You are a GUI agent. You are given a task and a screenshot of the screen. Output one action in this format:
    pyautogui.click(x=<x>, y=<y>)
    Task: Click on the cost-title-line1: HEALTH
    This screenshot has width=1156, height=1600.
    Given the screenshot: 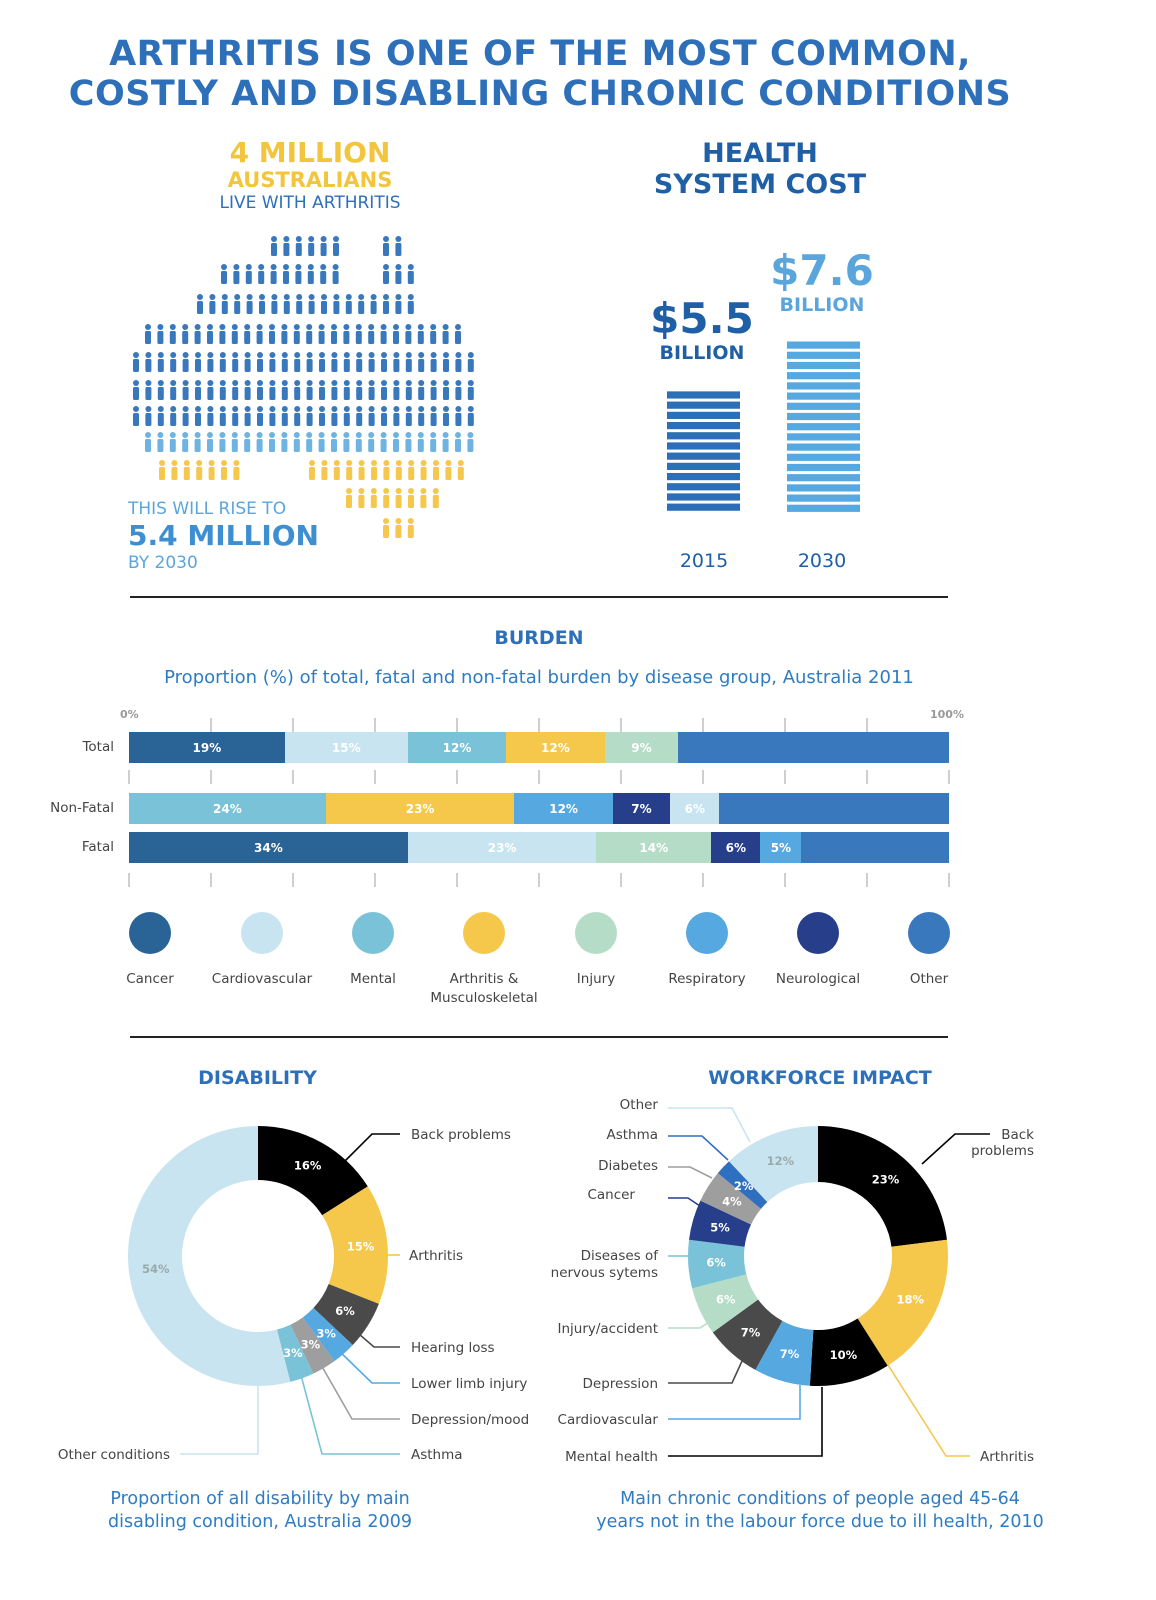 What is the action you would take?
    pyautogui.click(x=760, y=153)
    